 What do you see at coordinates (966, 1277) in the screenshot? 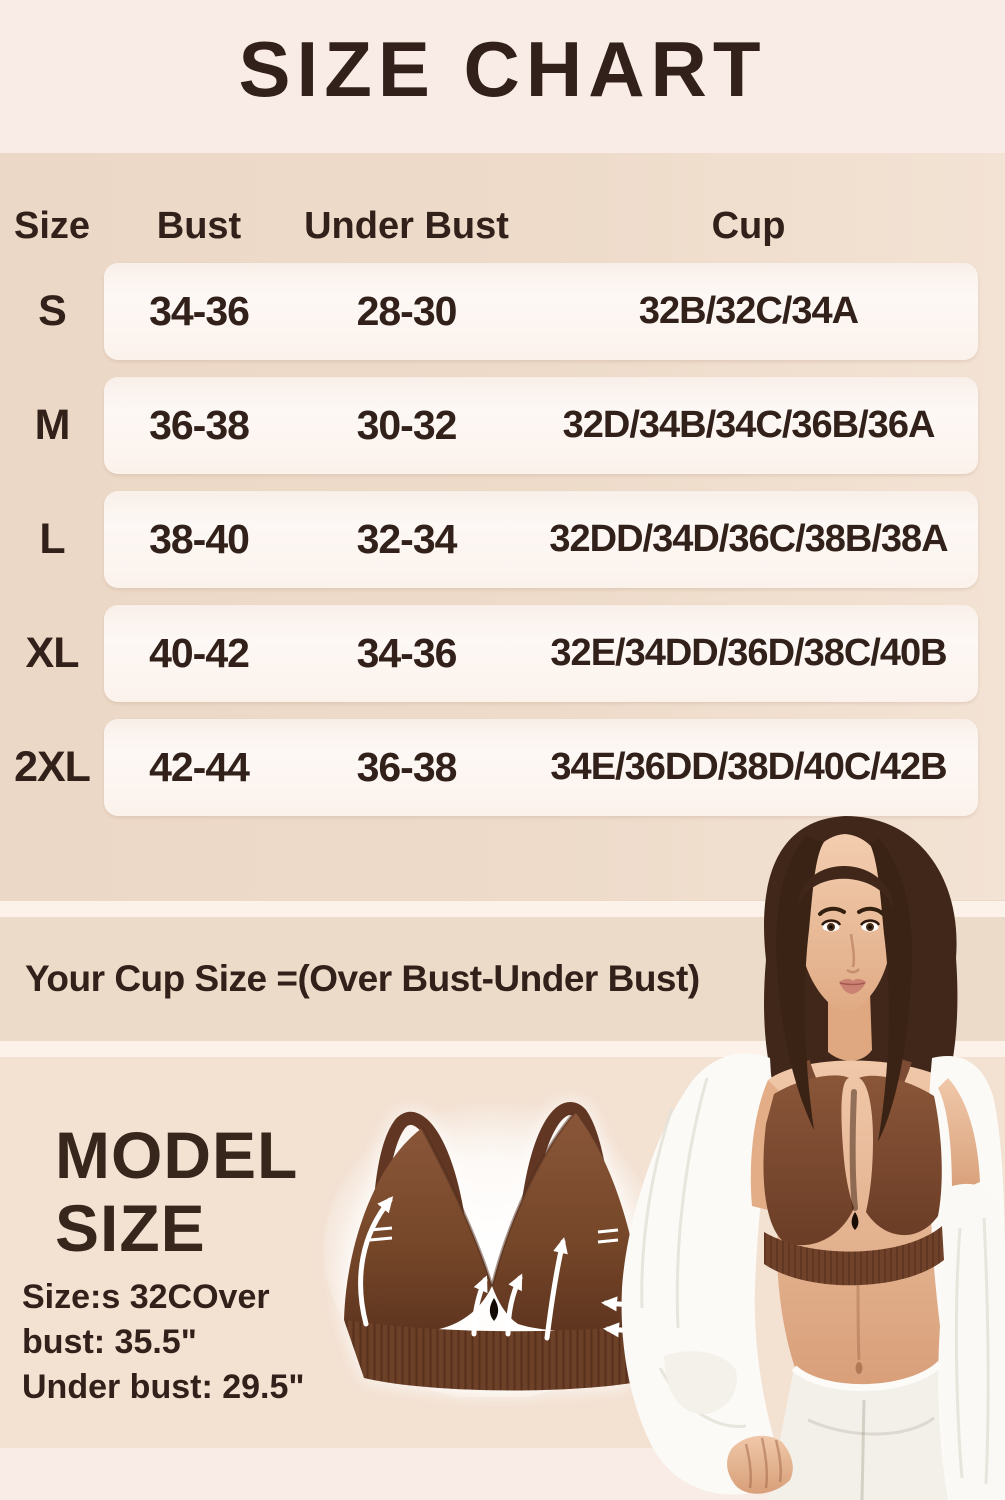
I see `white-shirt-right` at bounding box center [966, 1277].